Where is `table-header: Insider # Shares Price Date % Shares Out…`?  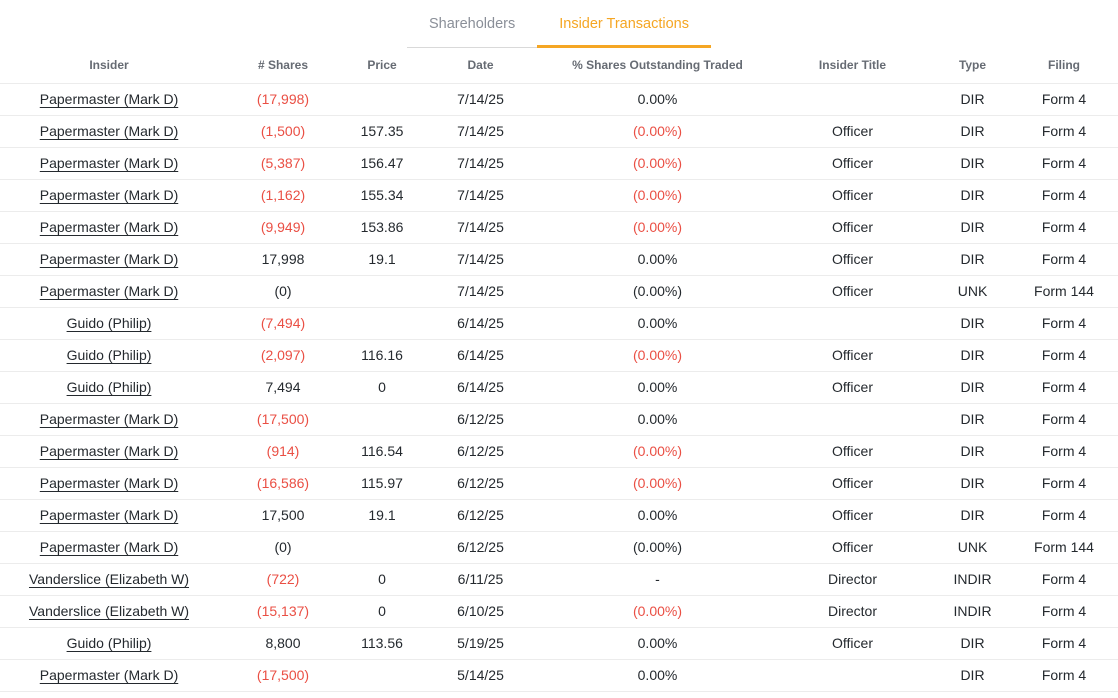
table-header: Insider # Shares Price Date % Shares Out… is located at coordinates (559, 66).